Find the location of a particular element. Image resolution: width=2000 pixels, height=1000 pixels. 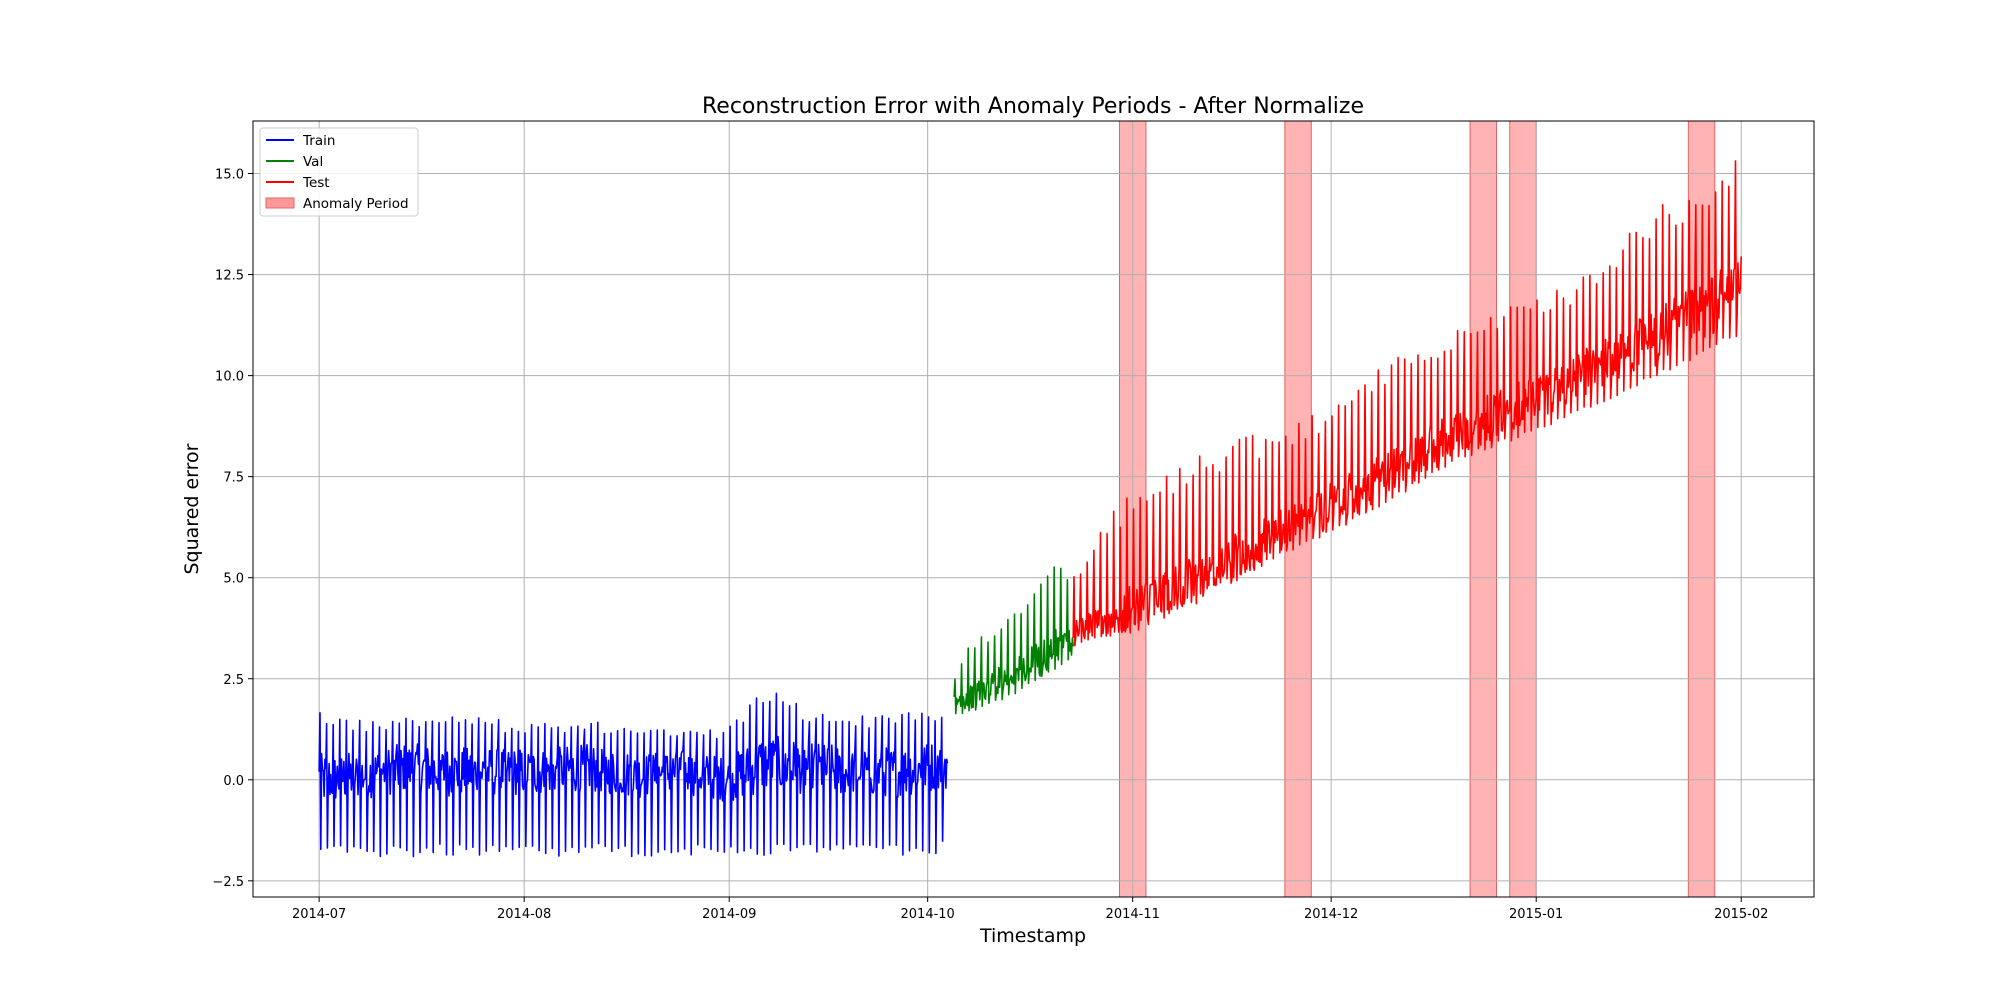

y-tick-label-1: 0.0 is located at coordinates (233, 781).